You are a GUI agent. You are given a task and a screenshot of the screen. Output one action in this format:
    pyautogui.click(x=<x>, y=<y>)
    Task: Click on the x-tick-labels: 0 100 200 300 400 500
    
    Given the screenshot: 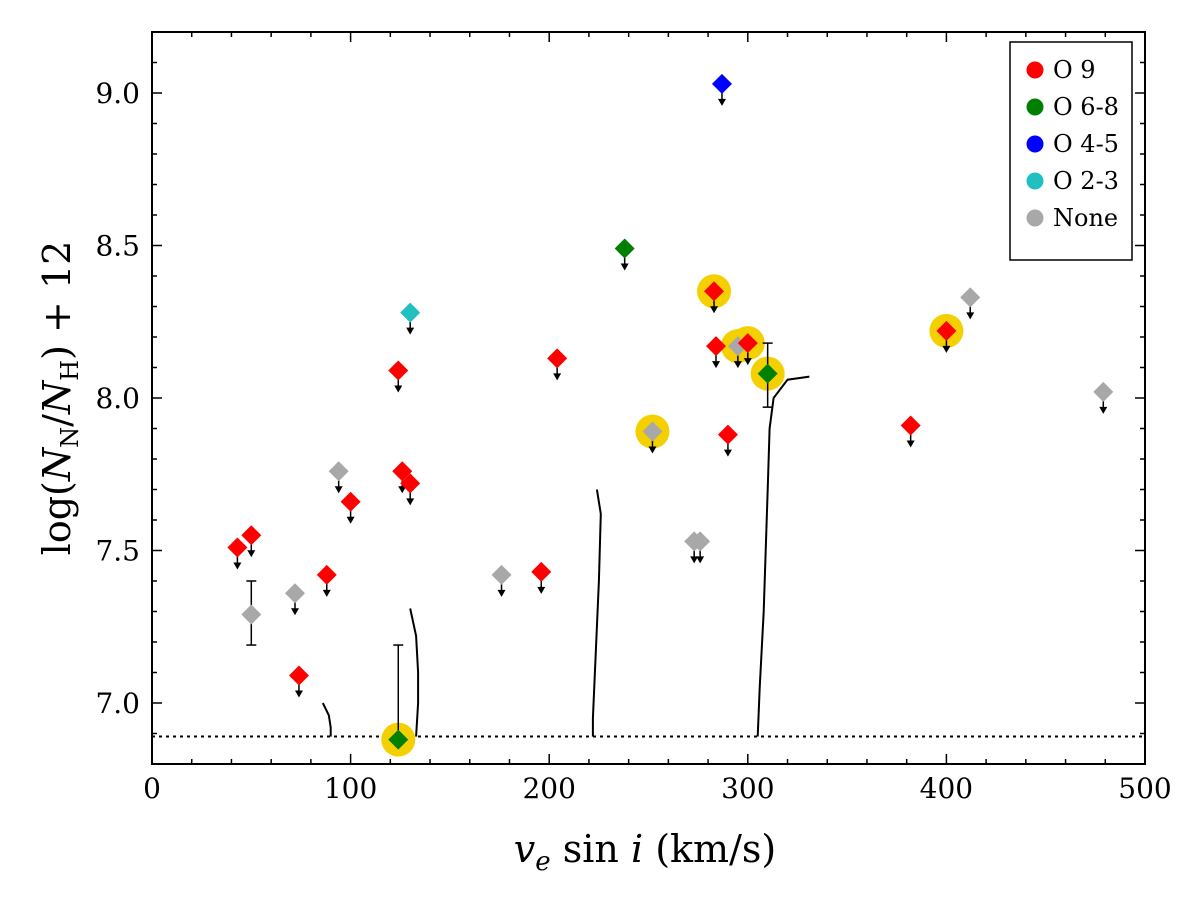 What is the action you would take?
    pyautogui.click(x=657, y=788)
    